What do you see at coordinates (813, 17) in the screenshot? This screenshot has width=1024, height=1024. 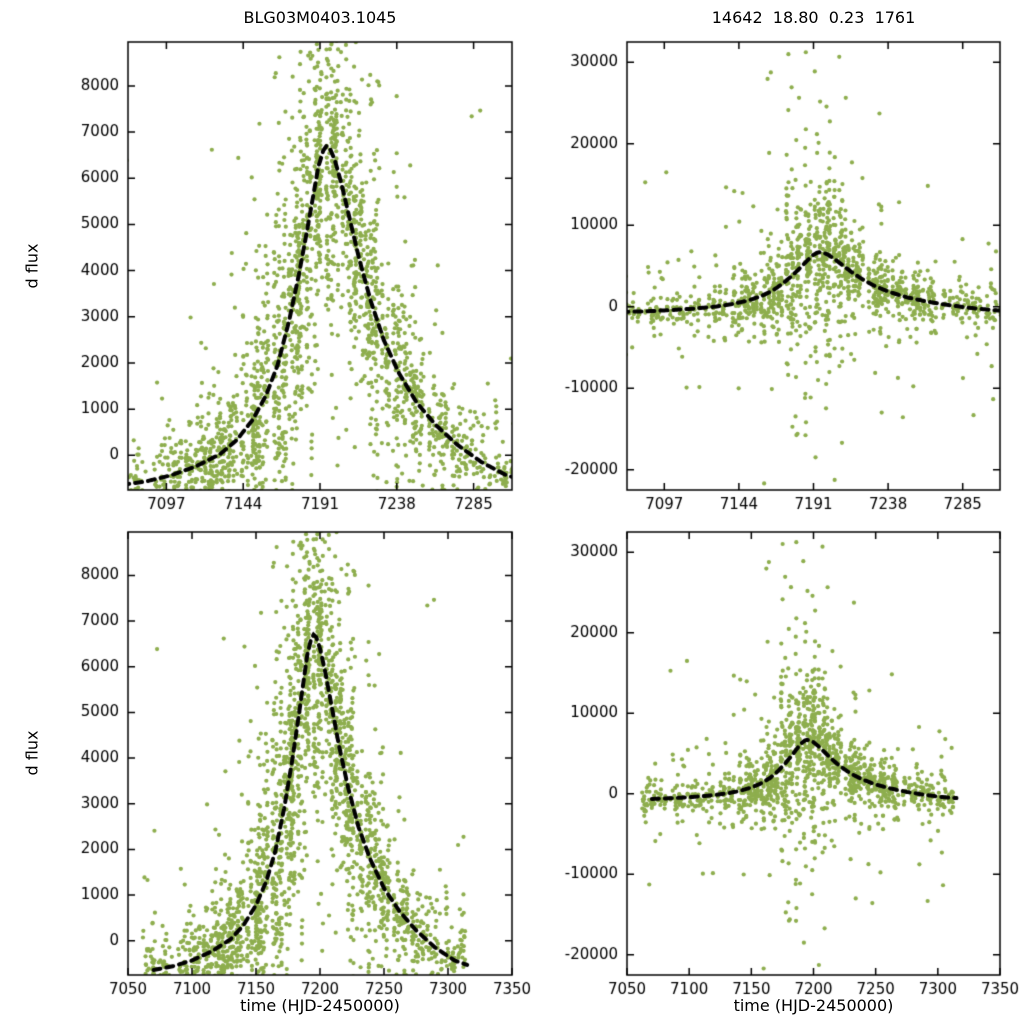 I see `panel-title-right: 14642 18.80 0.23 1761` at bounding box center [813, 17].